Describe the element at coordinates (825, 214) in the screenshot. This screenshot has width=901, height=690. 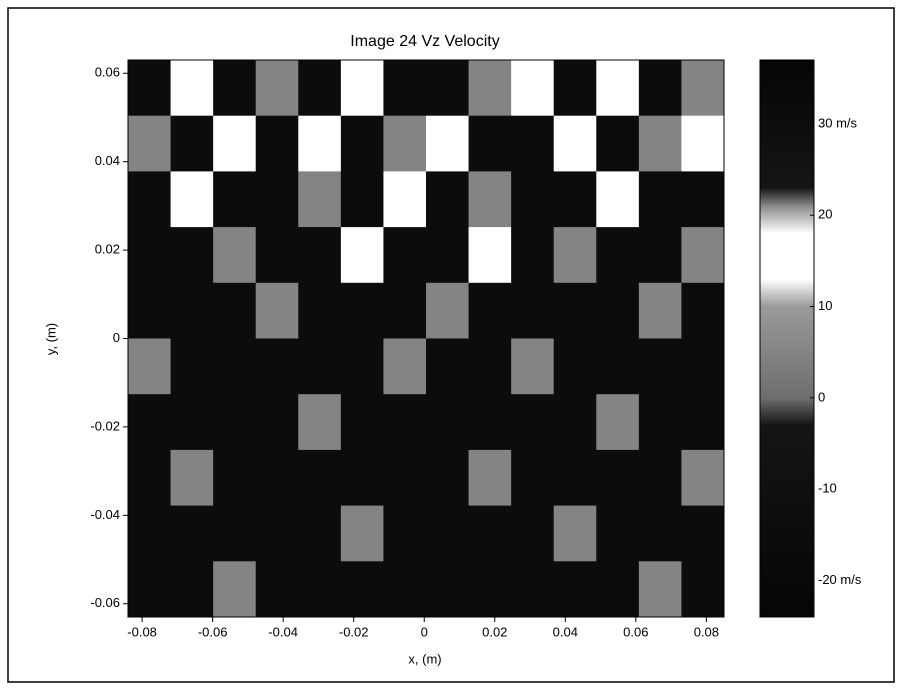
I see `colorbar-tick-label: 20` at that location.